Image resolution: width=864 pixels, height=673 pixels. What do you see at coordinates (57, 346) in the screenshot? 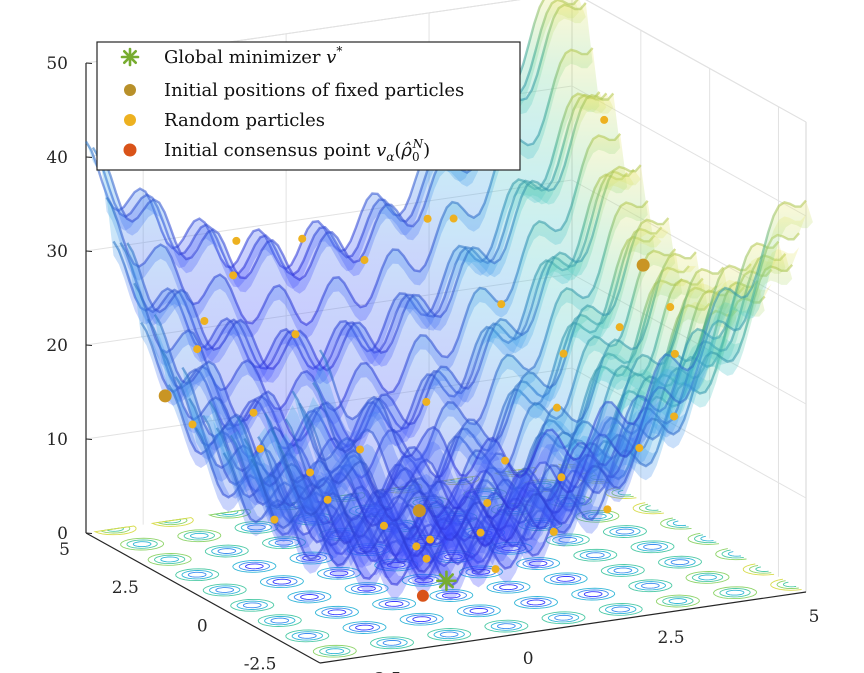
I see `z-tick-label: 20` at bounding box center [57, 346].